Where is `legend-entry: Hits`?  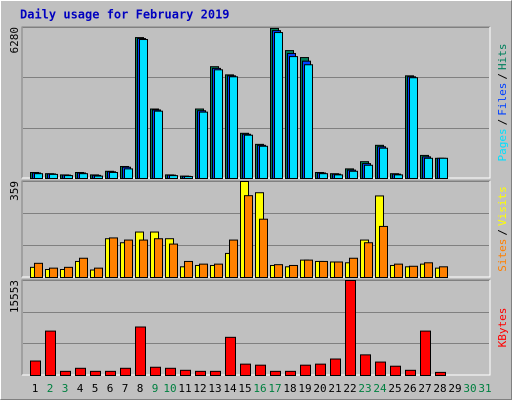
legend-entry: Hits is located at coordinates (502, 57).